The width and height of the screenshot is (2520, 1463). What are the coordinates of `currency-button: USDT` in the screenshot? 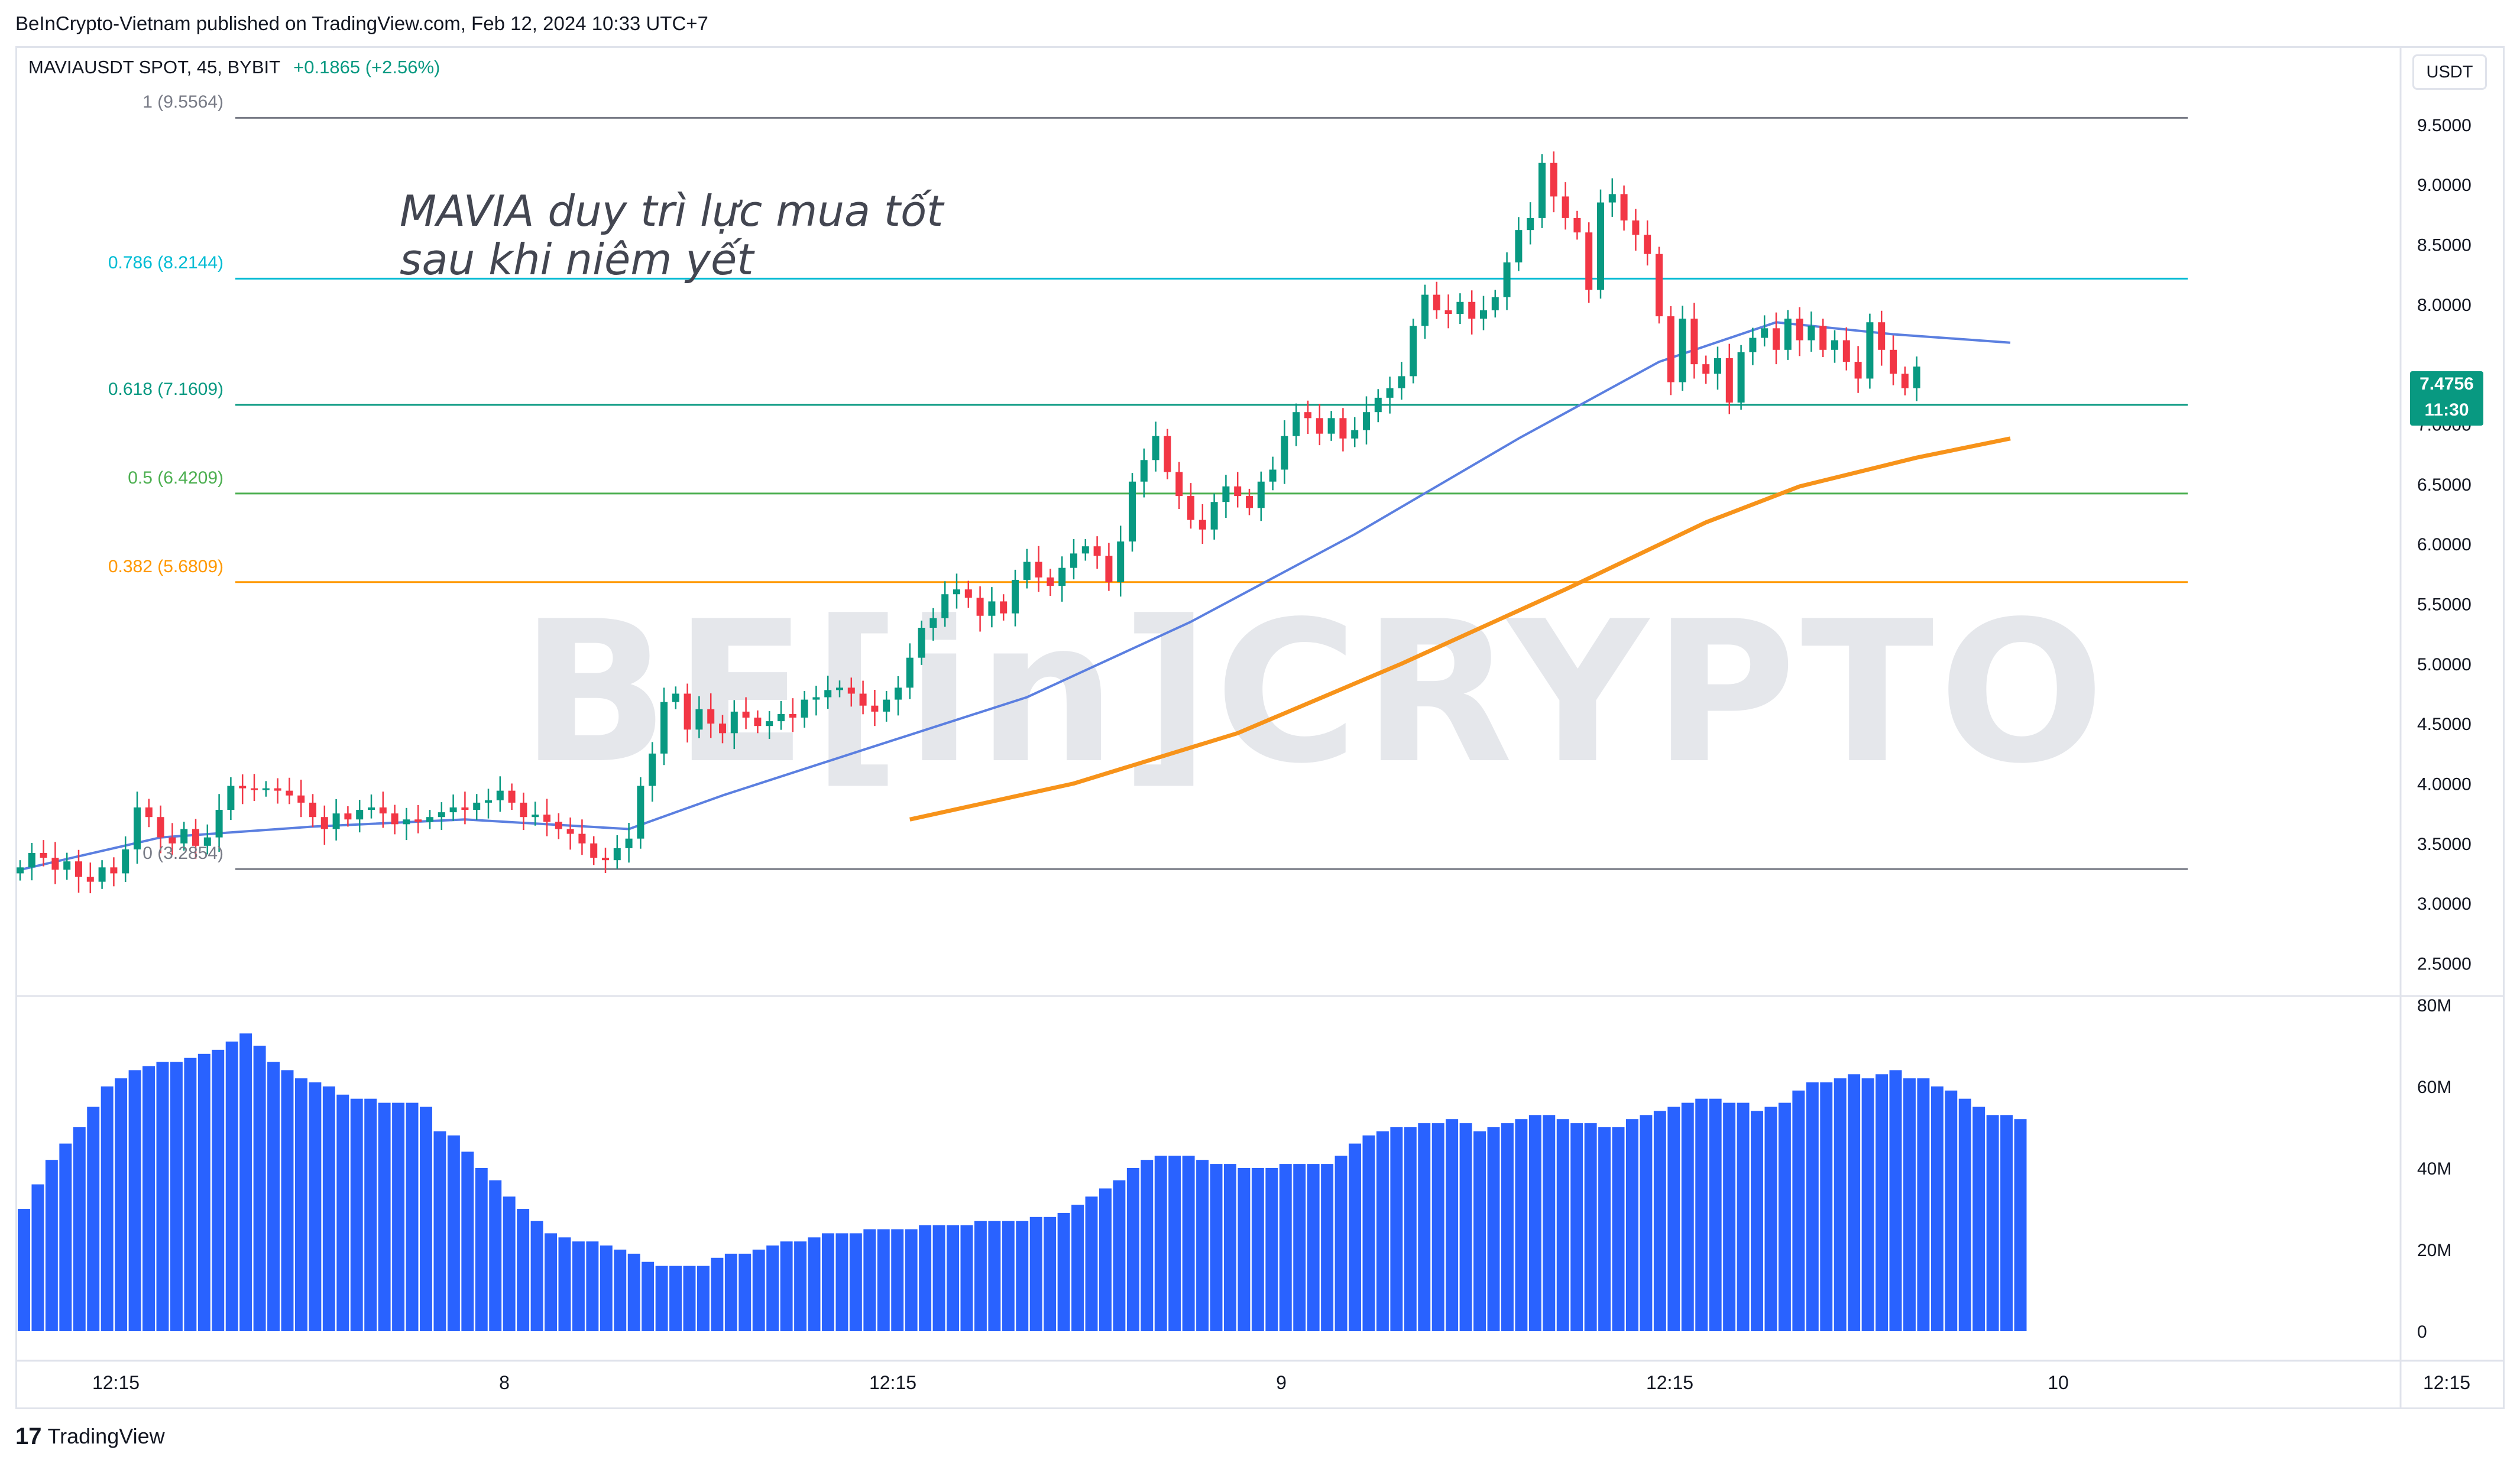 It's located at (2449, 72).